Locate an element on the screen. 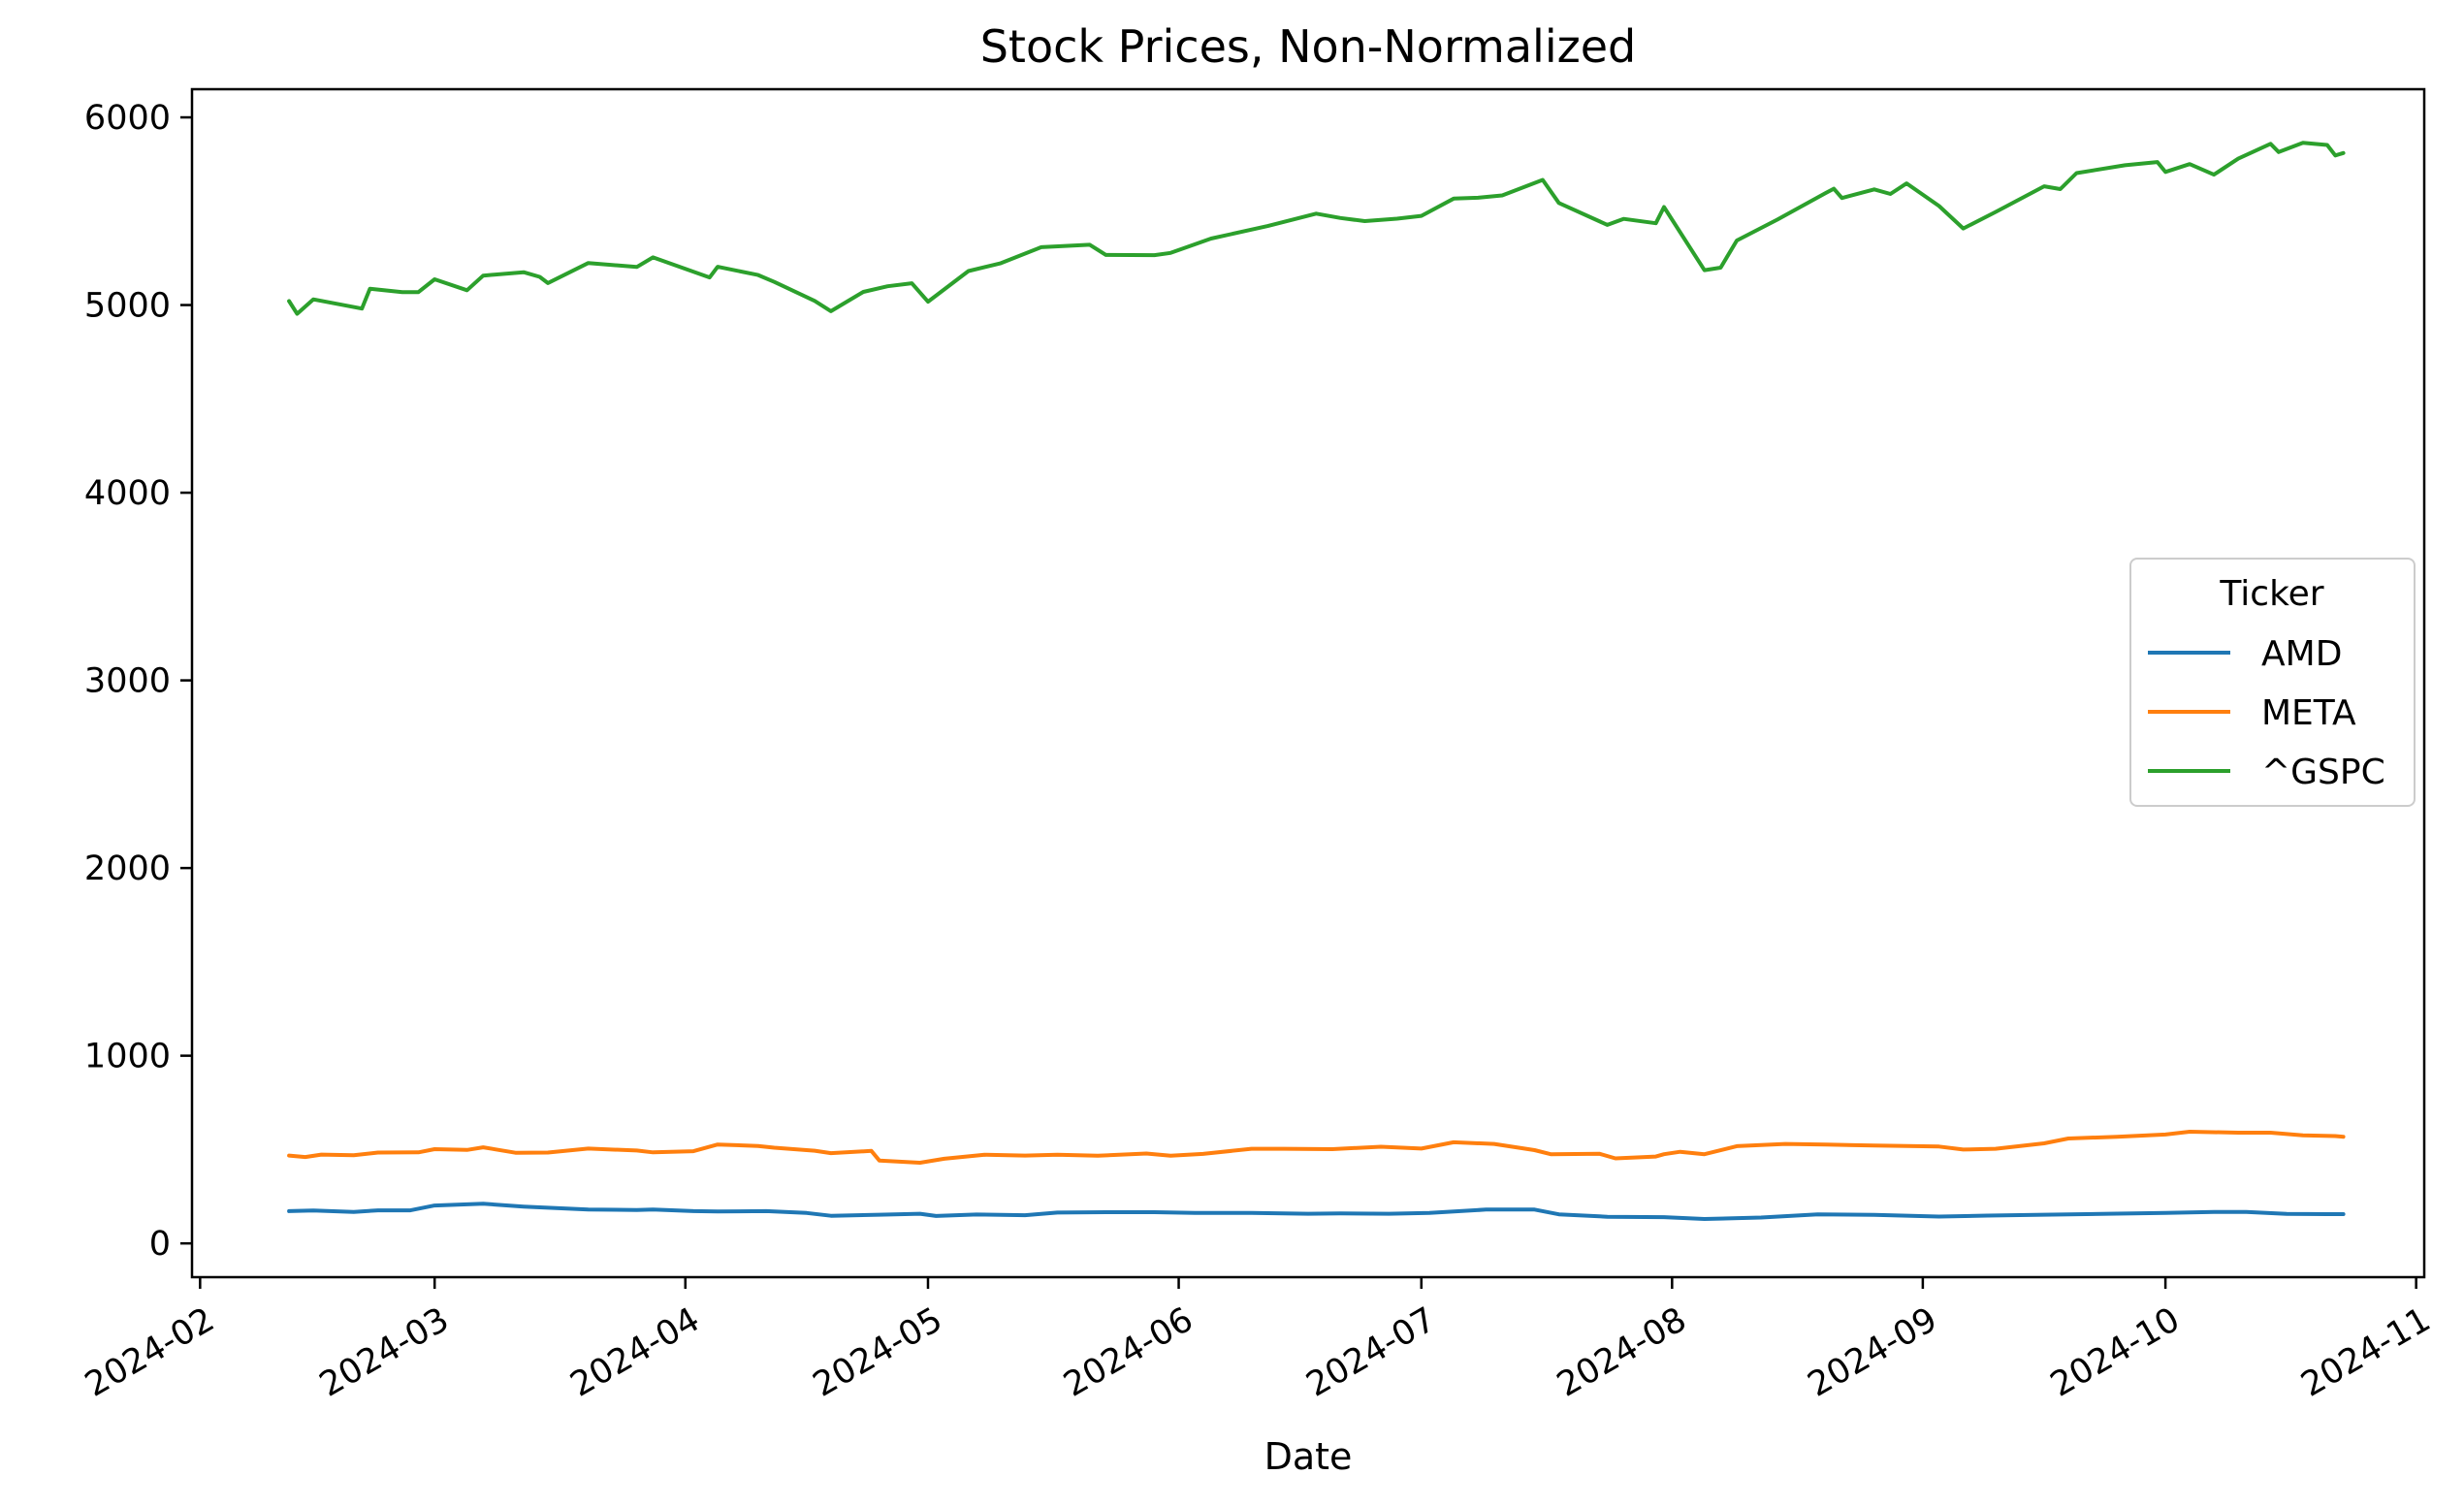 The width and height of the screenshot is (2464, 1507). series-line-meta is located at coordinates (1316, 1147).